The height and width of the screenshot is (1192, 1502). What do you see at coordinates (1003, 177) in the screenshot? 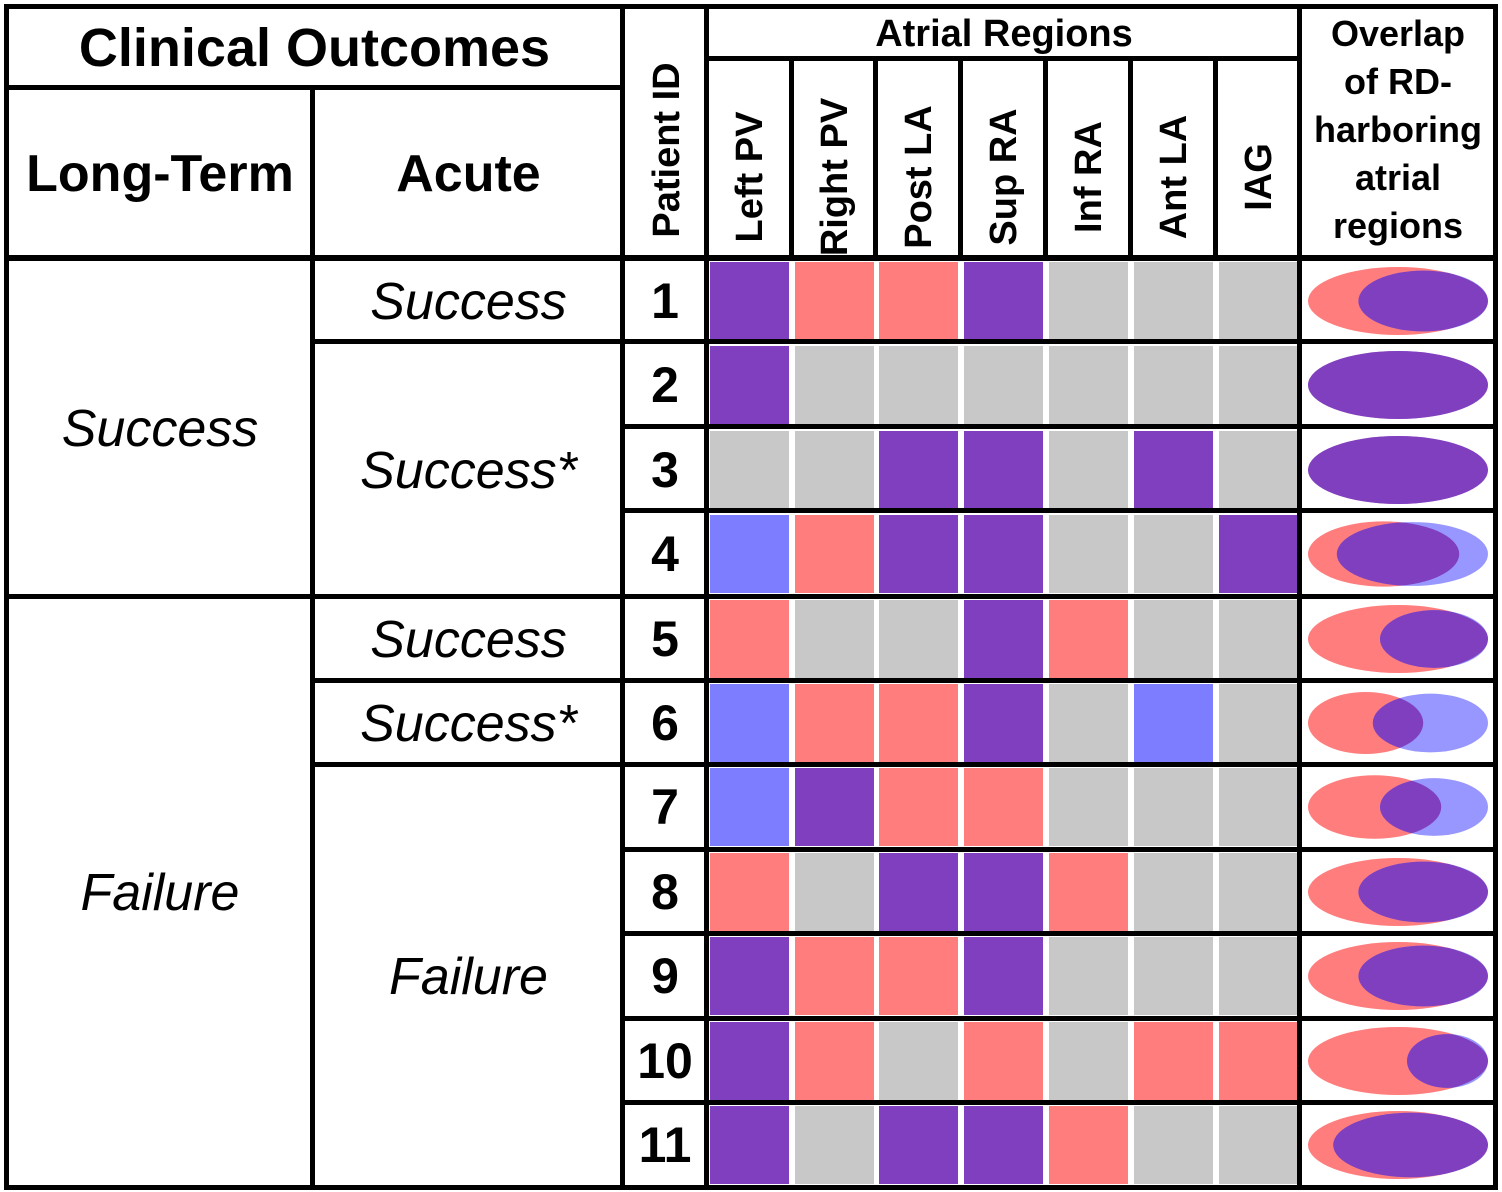
I see `region-header: Sup RA` at bounding box center [1003, 177].